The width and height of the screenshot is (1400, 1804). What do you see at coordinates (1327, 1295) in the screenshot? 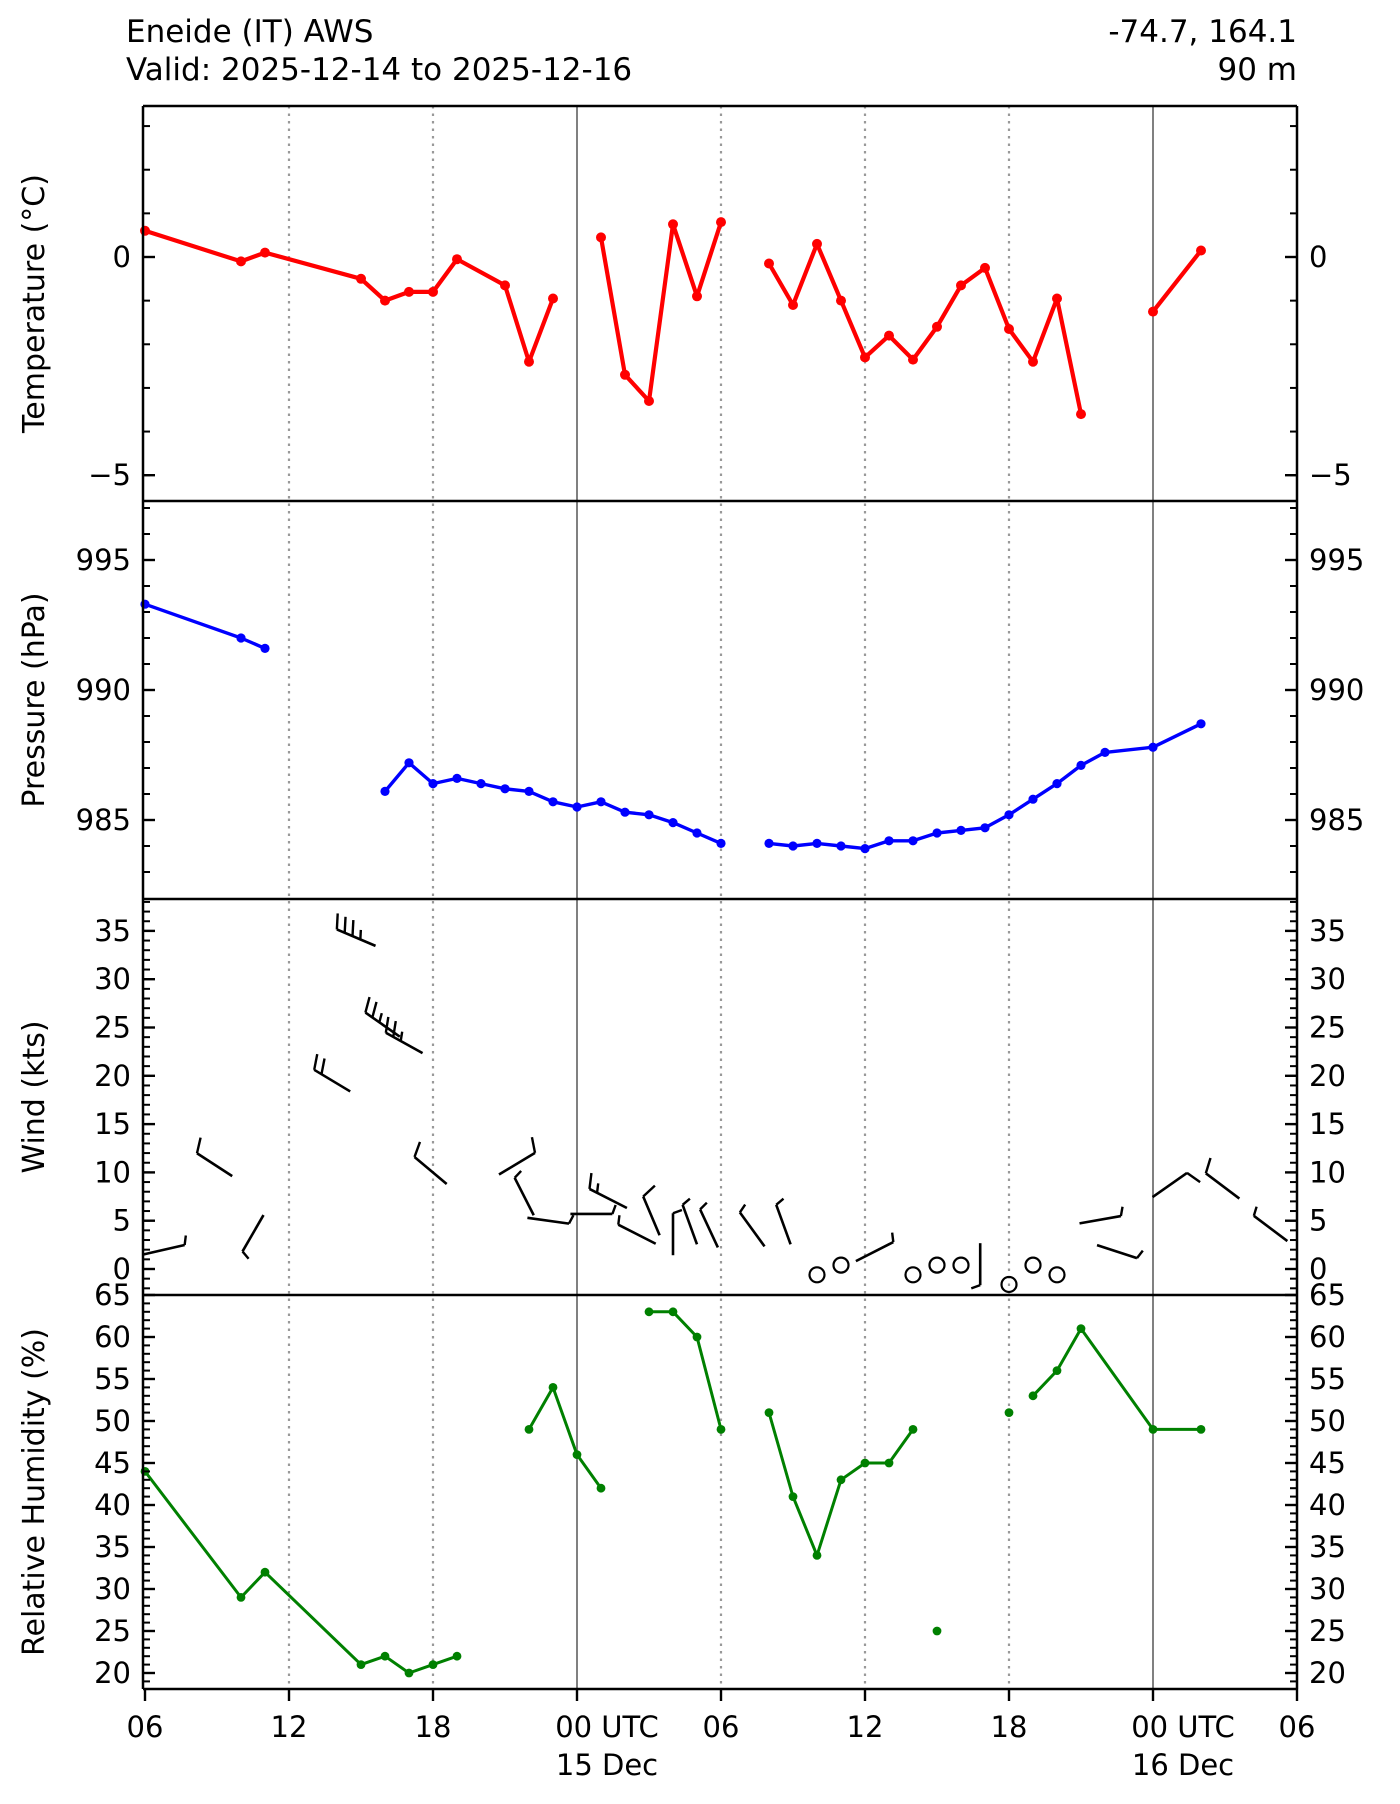
I see `humidity-ytick-label-right: 65` at bounding box center [1327, 1295].